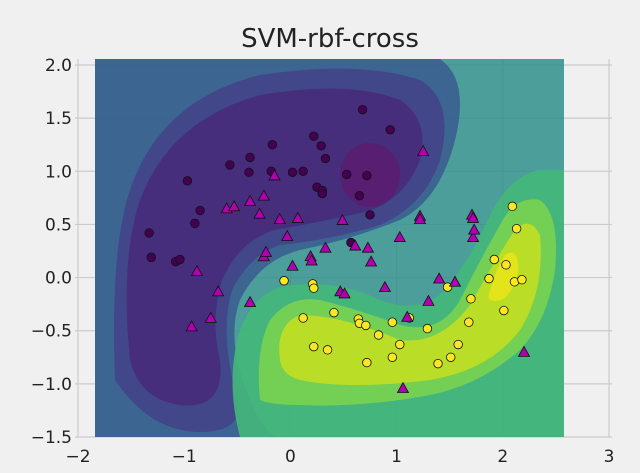 This screenshot has height=473, width=640. I want to click on y-tick-label: −1.0, so click(51, 385).